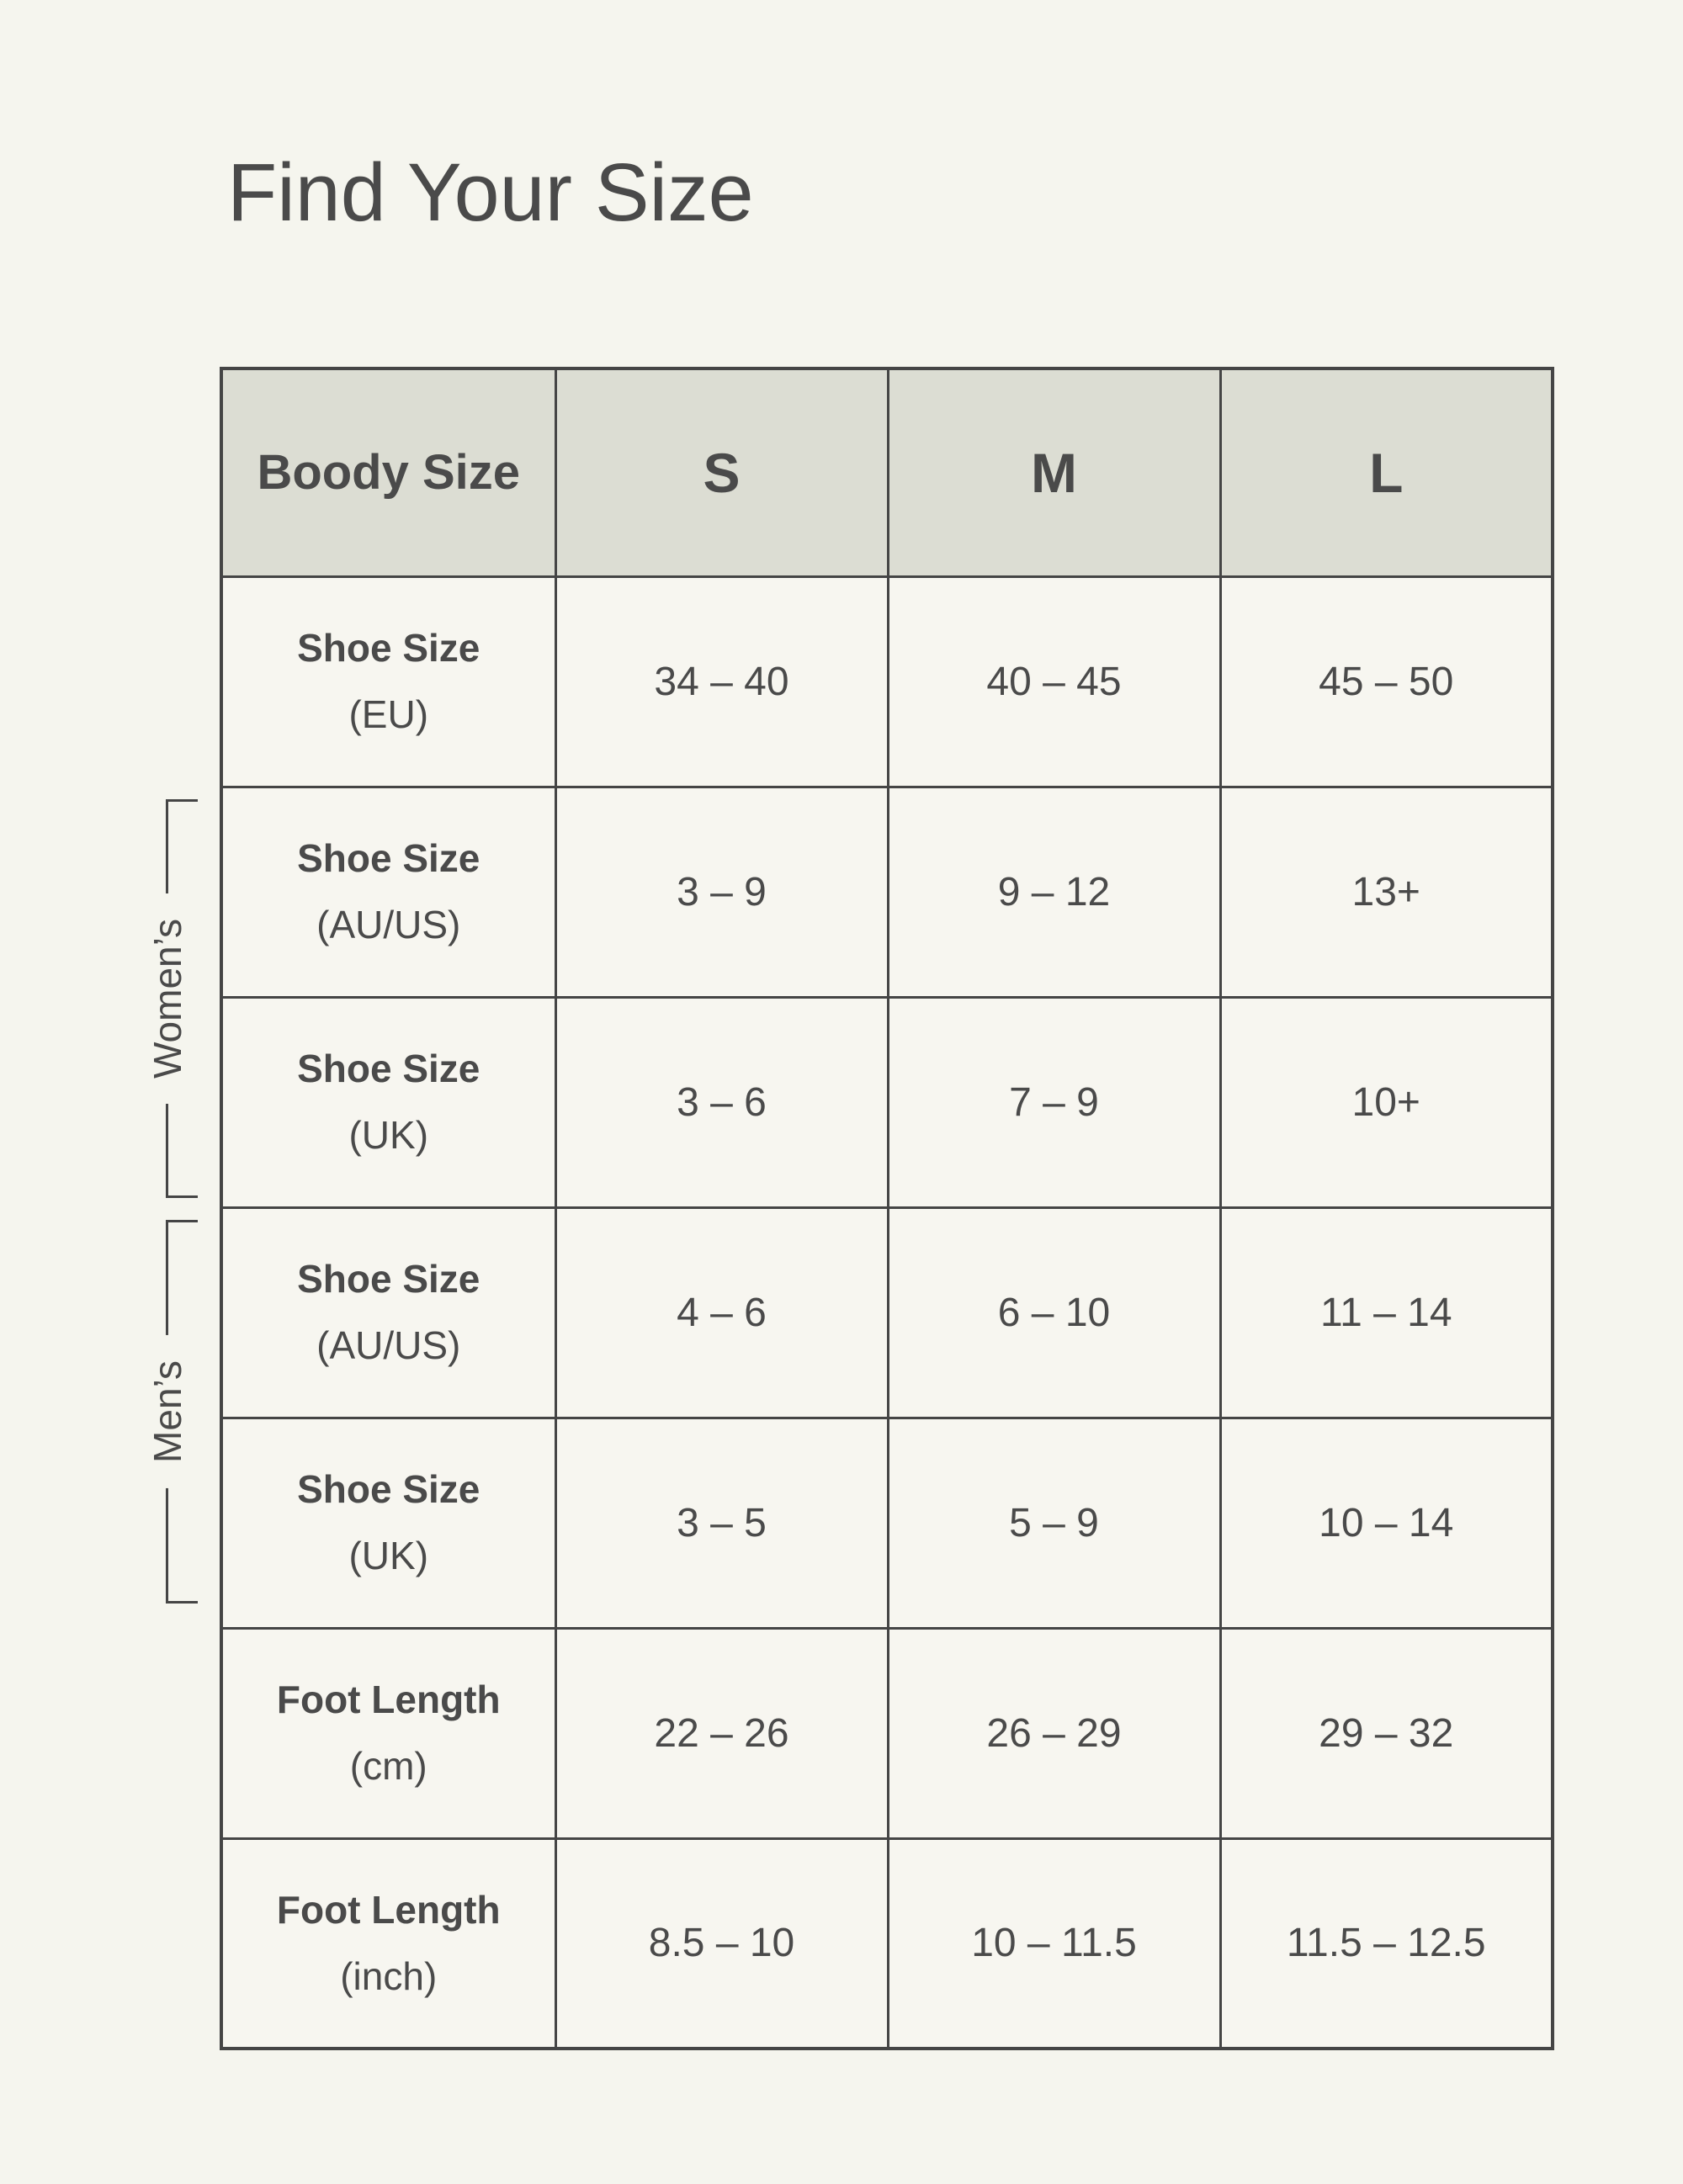  Describe the element at coordinates (388, 1943) in the screenshot. I see `row-header-cell: Foot Length (inch)` at that location.